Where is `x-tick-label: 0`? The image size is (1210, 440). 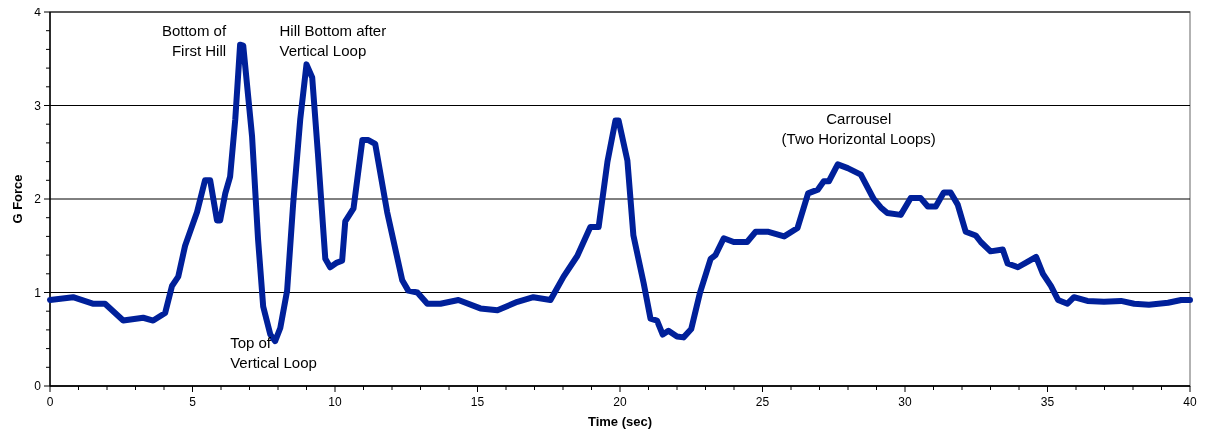 x-tick-label: 0 is located at coordinates (50, 402).